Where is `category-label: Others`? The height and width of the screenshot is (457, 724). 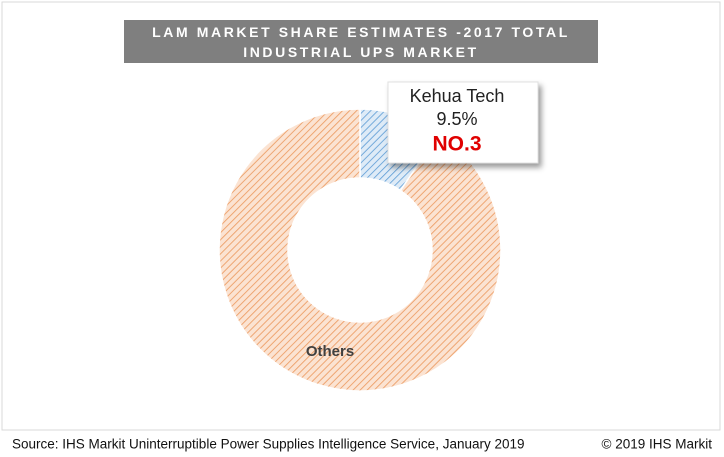
category-label: Others is located at coordinates (330, 351).